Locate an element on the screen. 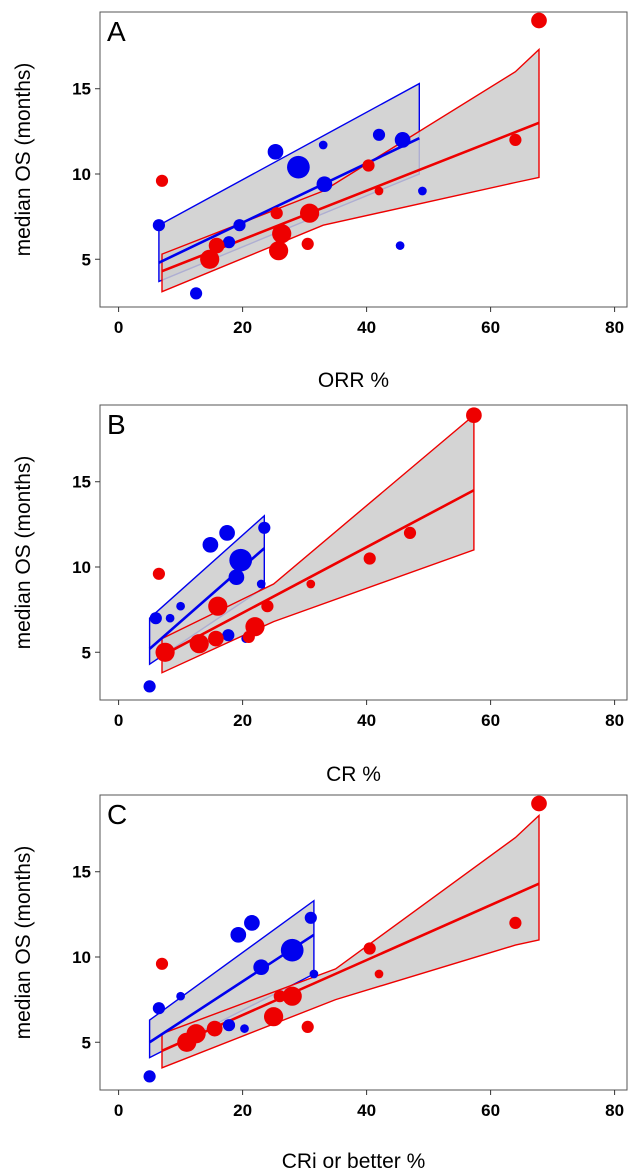 The image size is (632, 1175). x-axis-label: CRi or better % is located at coordinates (354, 1161).